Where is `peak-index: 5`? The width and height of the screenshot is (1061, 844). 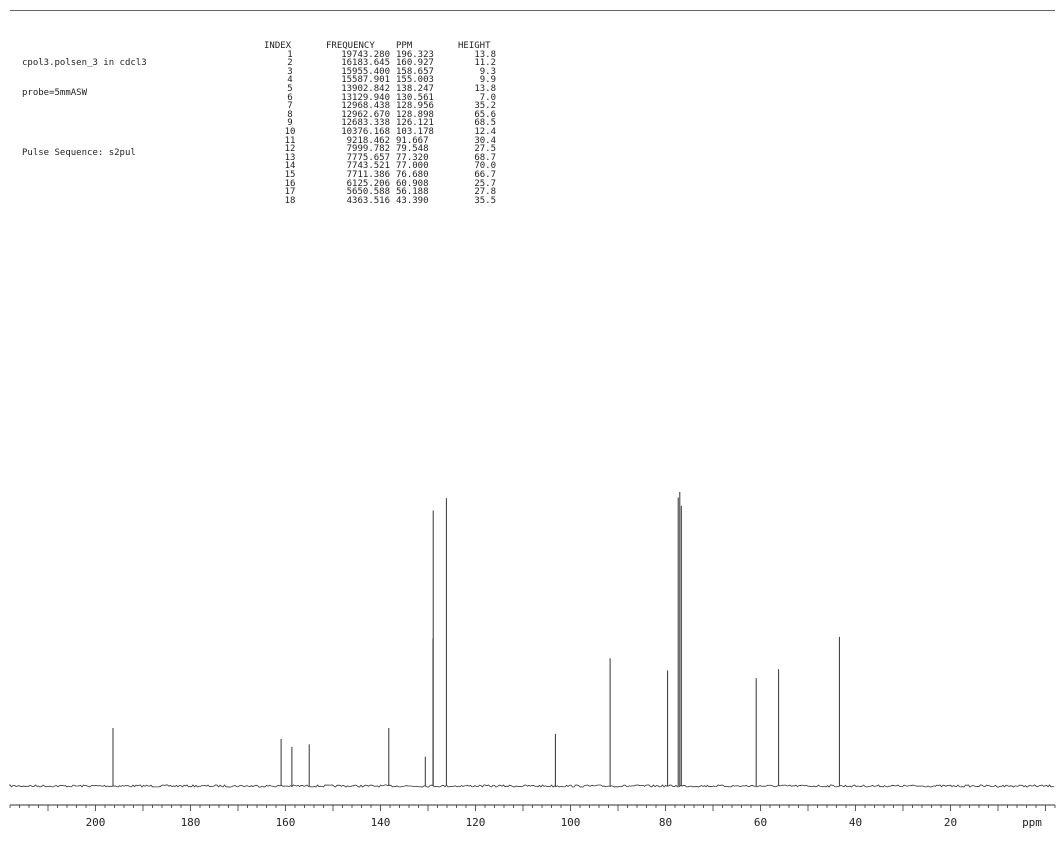 peak-index: 5 is located at coordinates (290, 88).